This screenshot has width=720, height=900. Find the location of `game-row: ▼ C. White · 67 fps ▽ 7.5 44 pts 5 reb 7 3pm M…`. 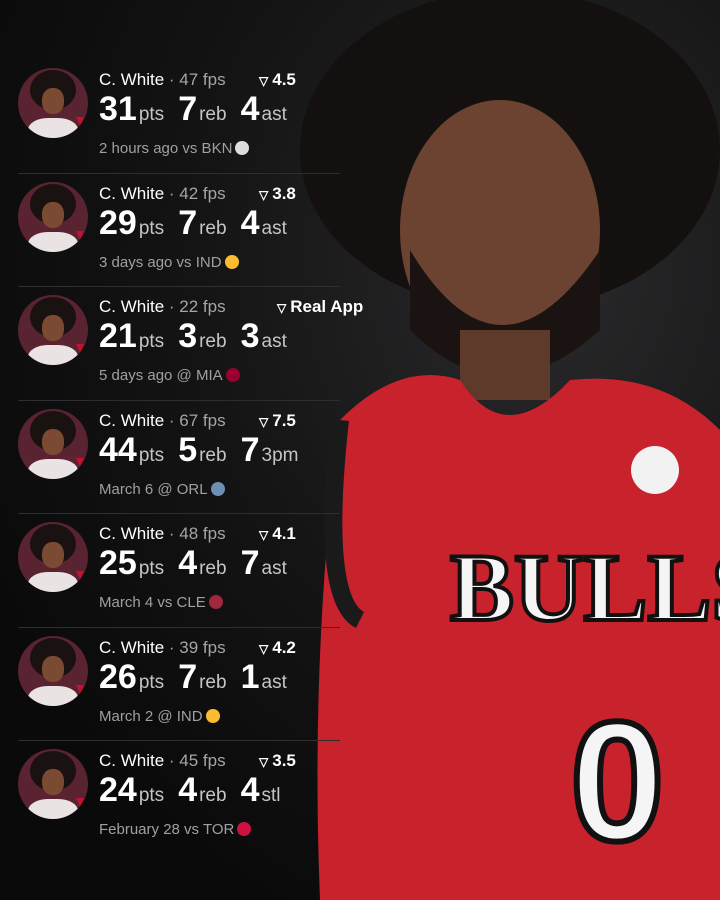

game-row: ▼ C. White · 67 fps ▽ 7.5 44 pts 5 reb 7 3pm M… is located at coordinates (170, 458).